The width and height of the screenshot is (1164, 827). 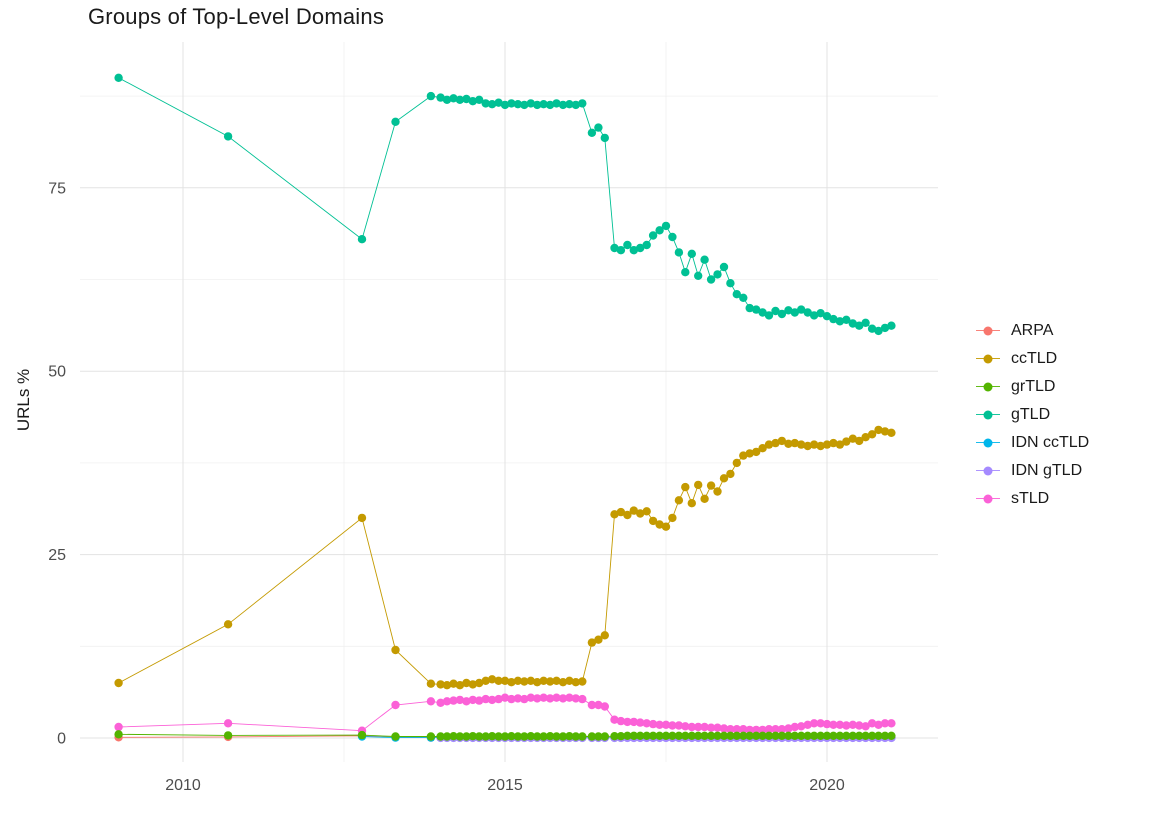 What do you see at coordinates (1050, 442) in the screenshot?
I see `legend-label: IDN ccTLD` at bounding box center [1050, 442].